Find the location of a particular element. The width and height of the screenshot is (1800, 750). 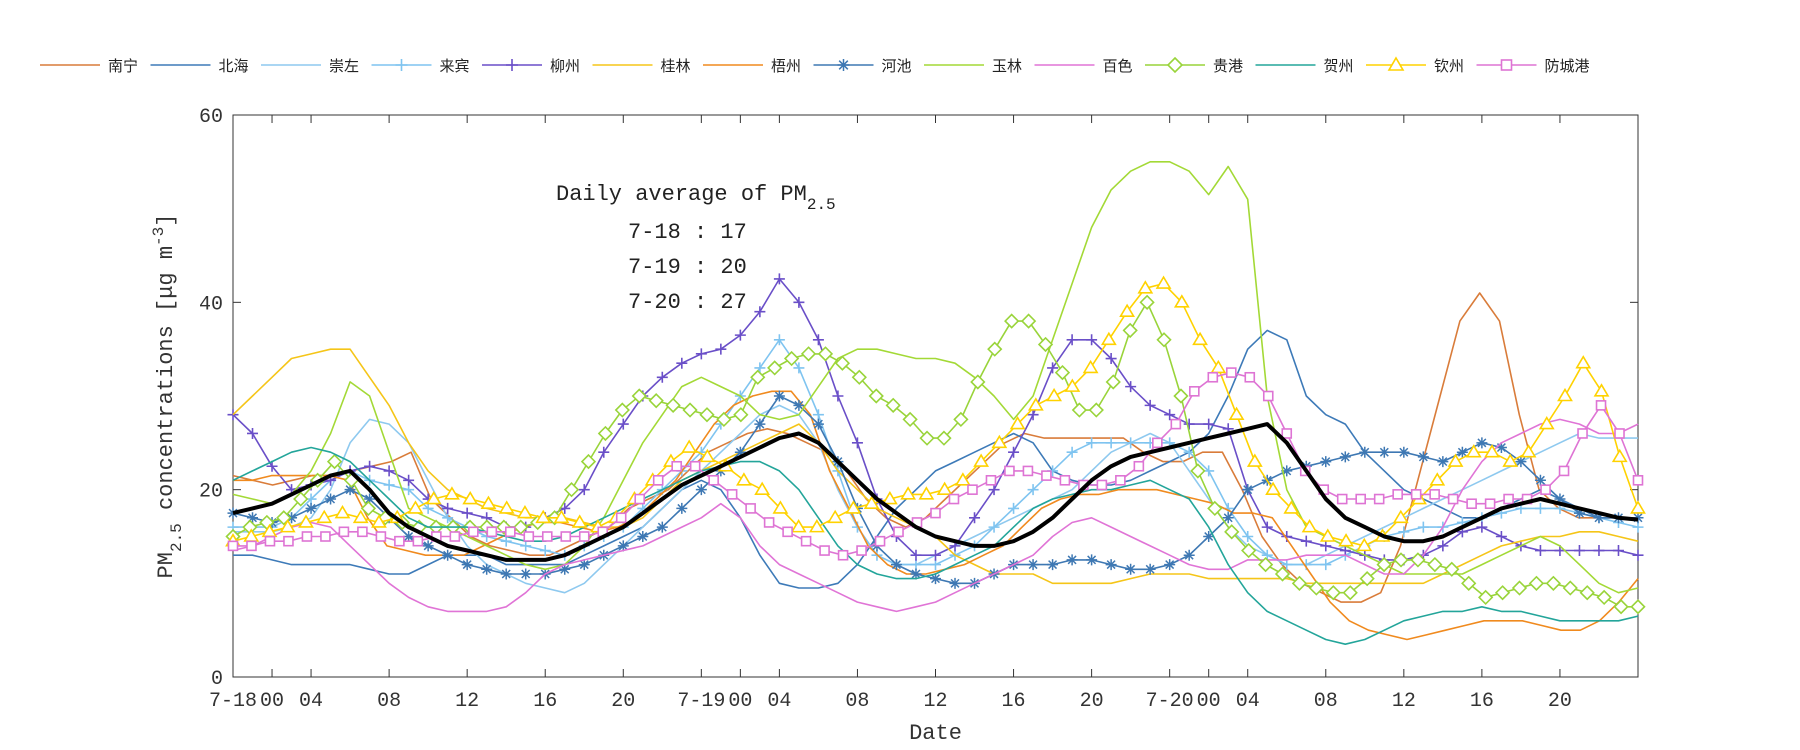

legend-label: 钦州 is located at coordinates (1449, 66).